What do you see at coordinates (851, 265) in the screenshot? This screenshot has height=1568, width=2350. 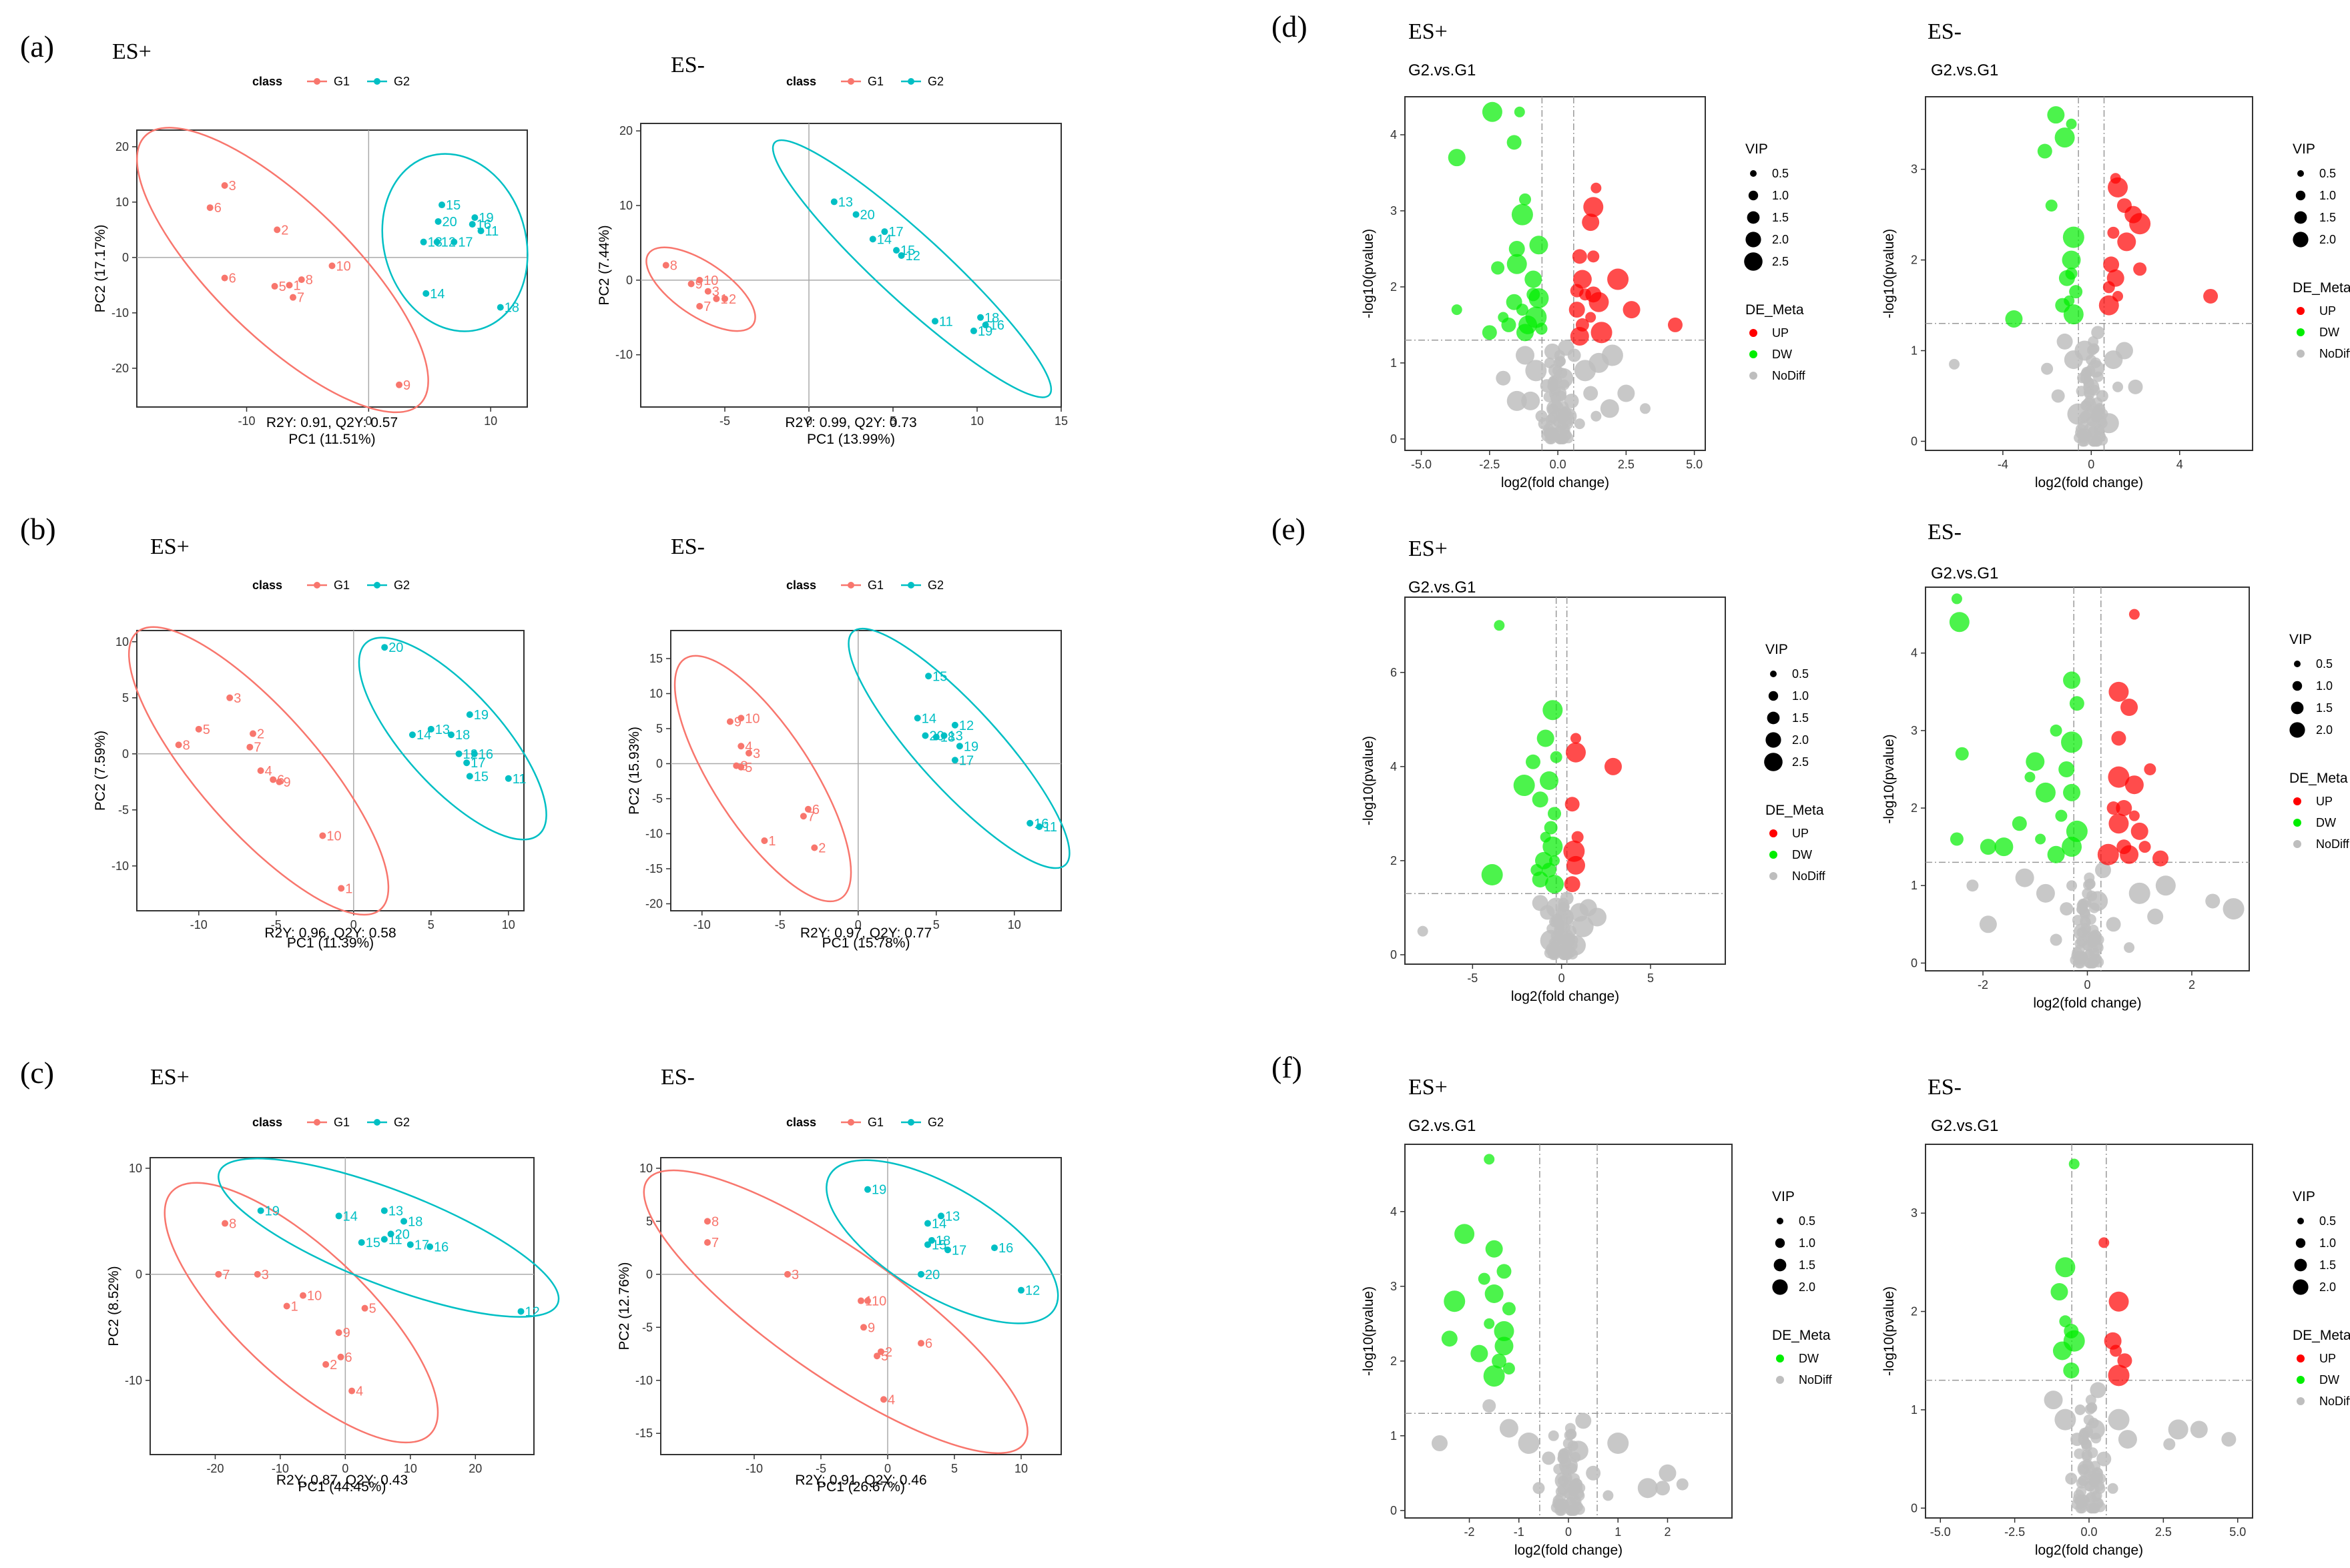 I see `plot-frame` at bounding box center [851, 265].